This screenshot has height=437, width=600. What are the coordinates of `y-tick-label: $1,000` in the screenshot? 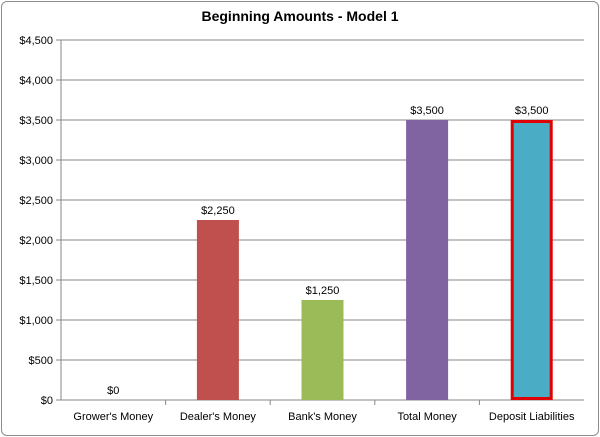 It's located at (36, 321).